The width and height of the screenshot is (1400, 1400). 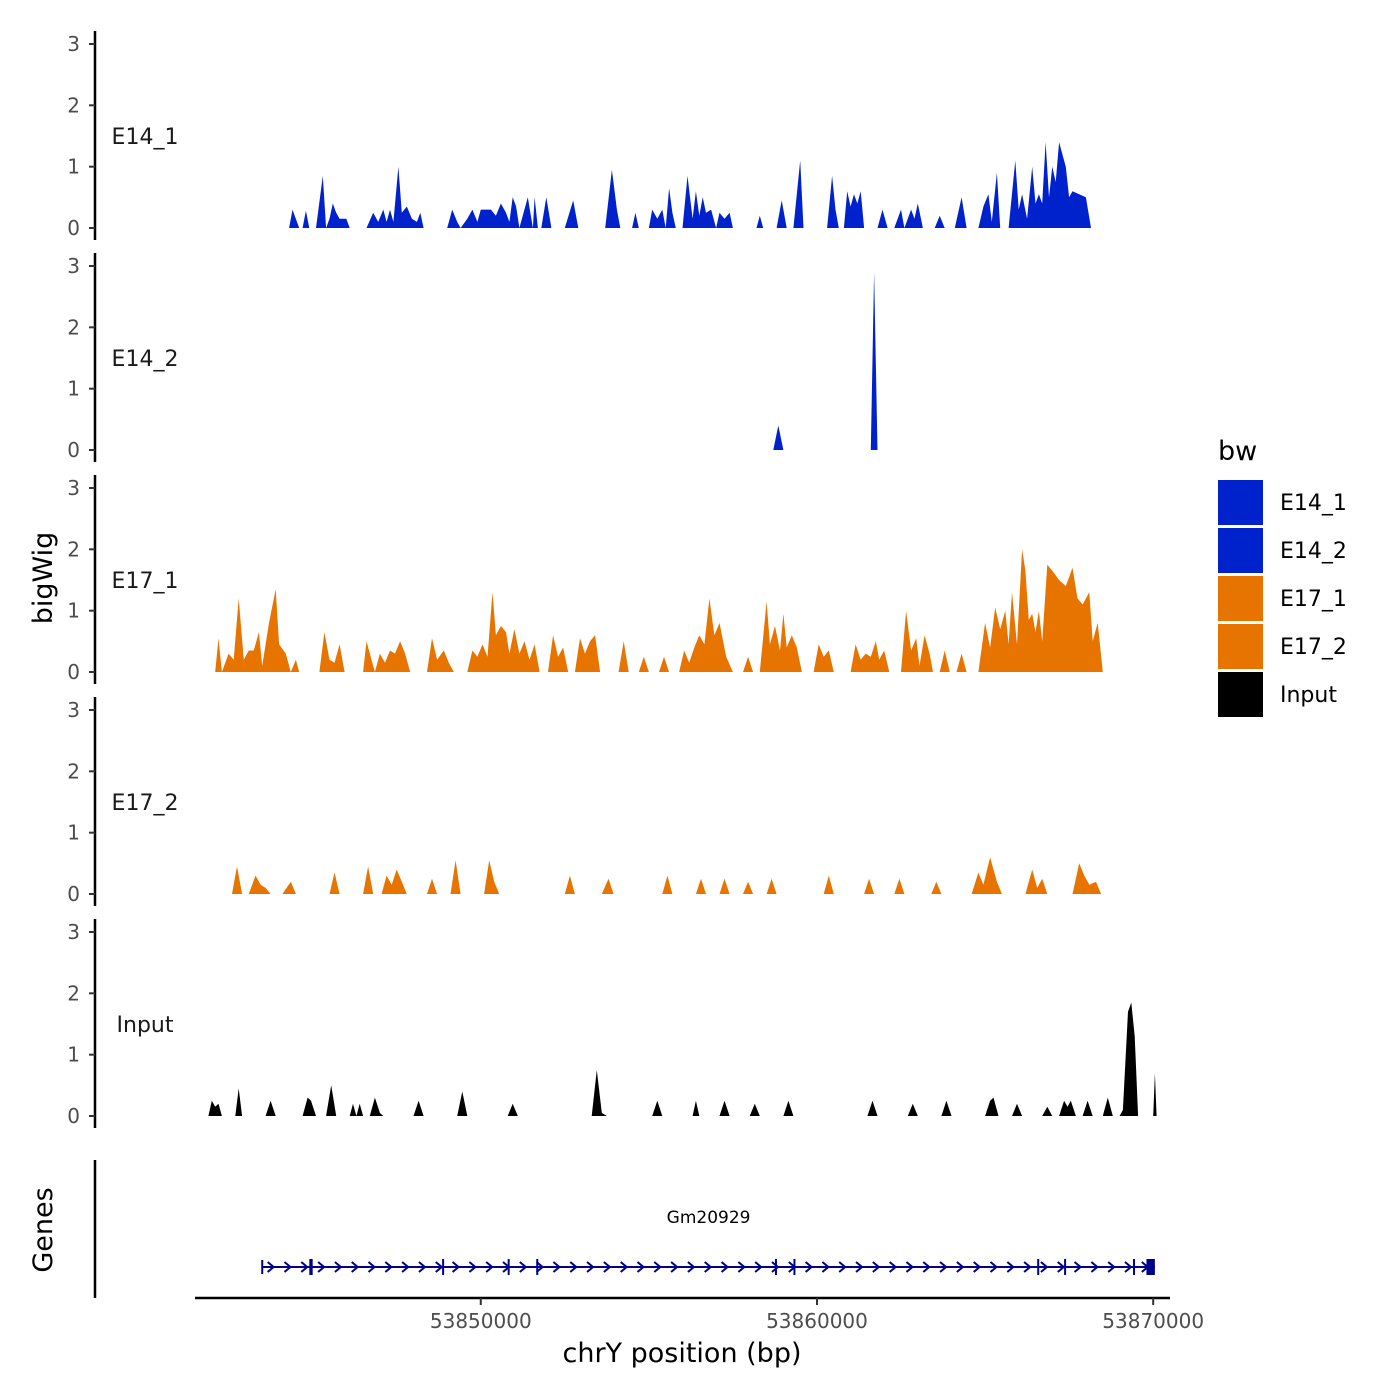 What do you see at coordinates (145, 1025) in the screenshot?
I see `track-label: Input` at bounding box center [145, 1025].